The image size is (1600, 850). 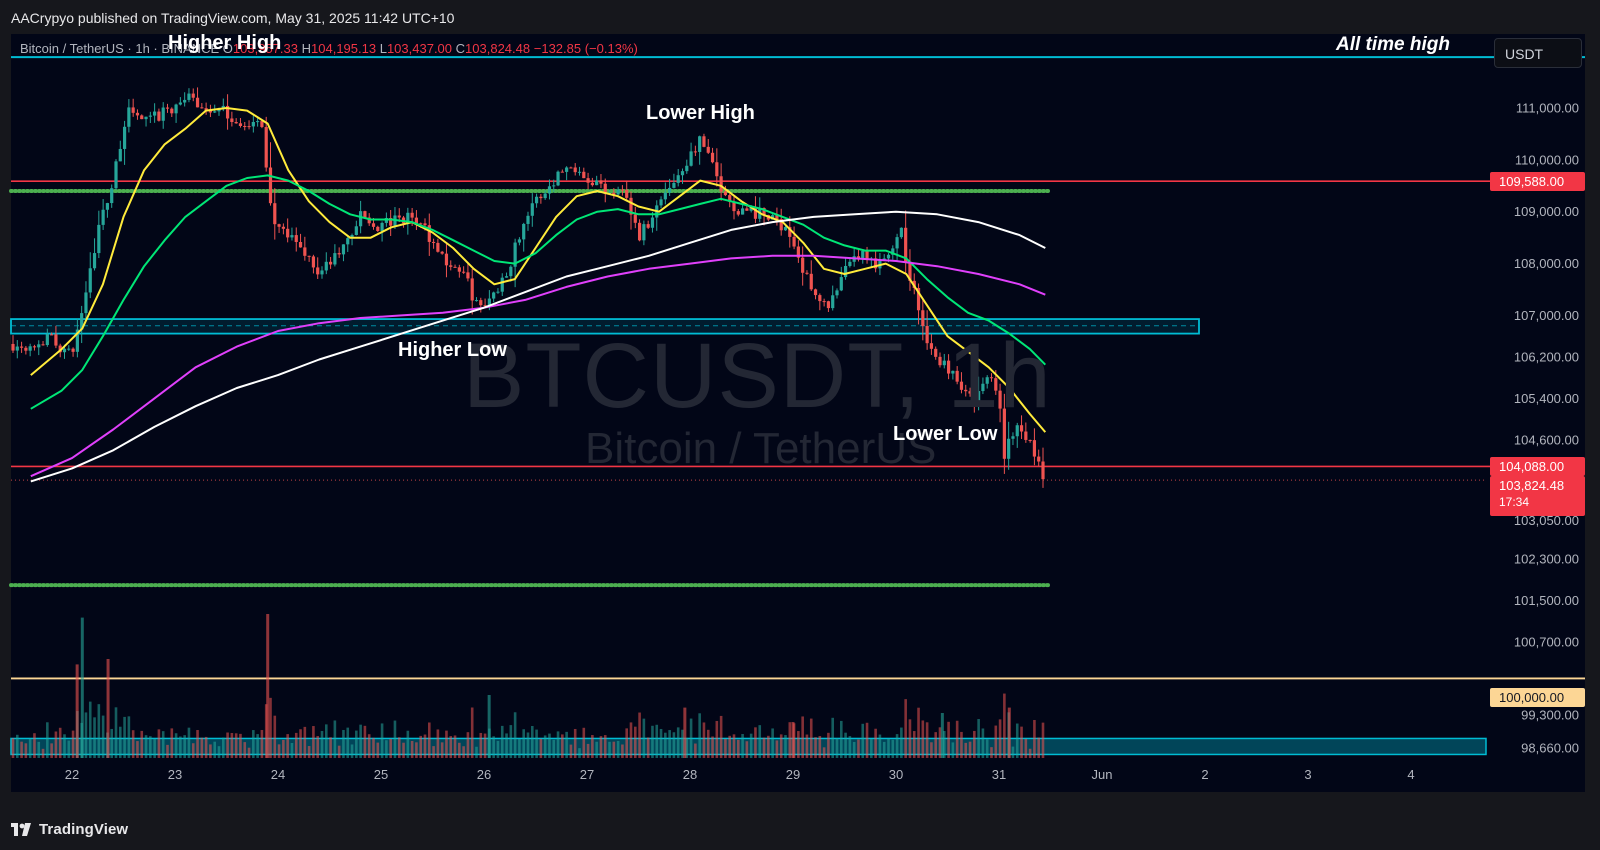 What do you see at coordinates (945, 434) in the screenshot?
I see `annotation-lower-low: Lower Low` at bounding box center [945, 434].